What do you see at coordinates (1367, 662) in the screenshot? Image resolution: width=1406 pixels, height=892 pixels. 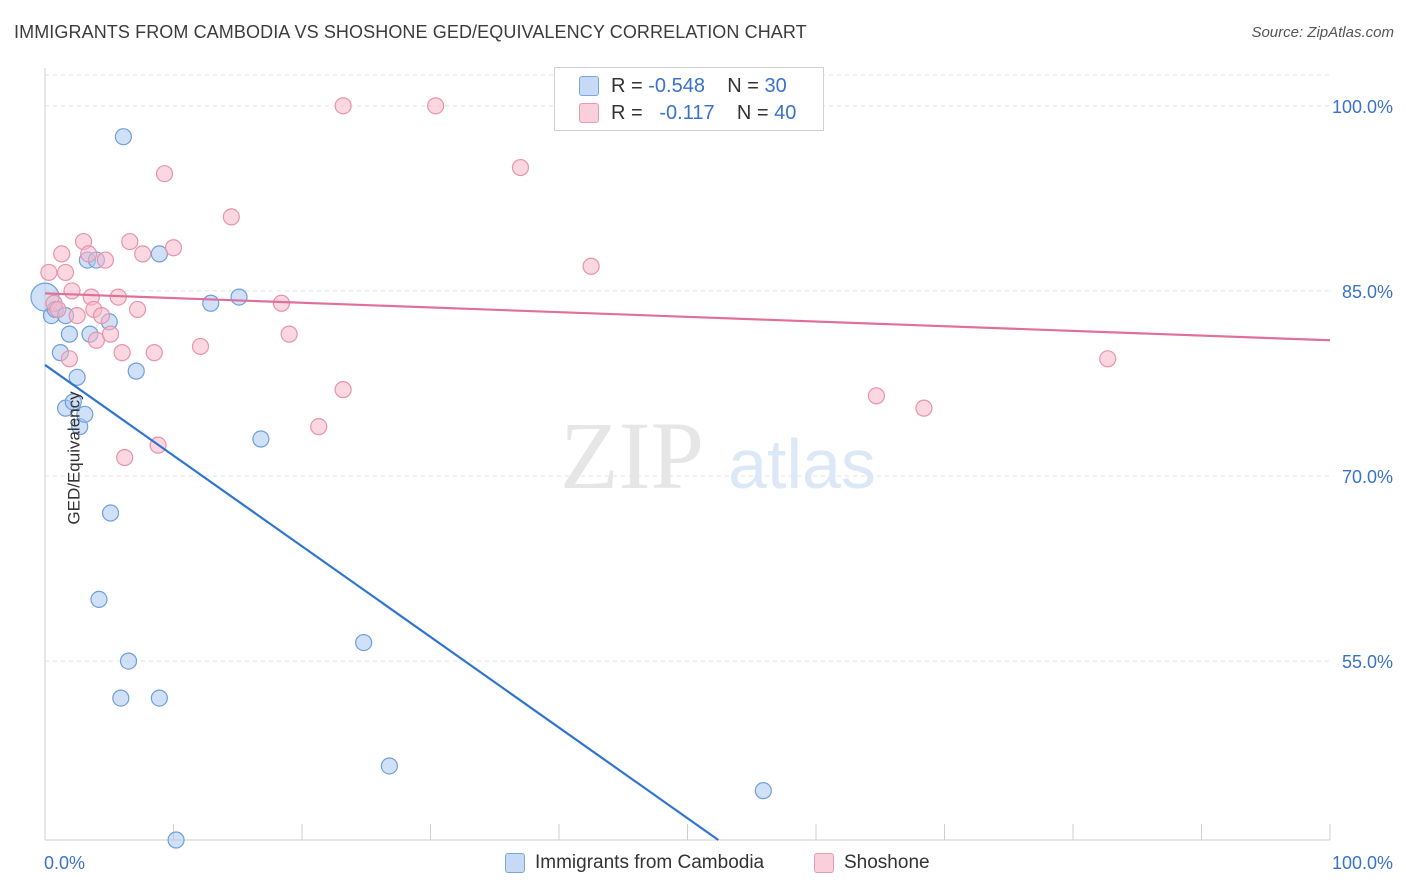 I see `y-tick-label: 55.0%` at bounding box center [1367, 662].